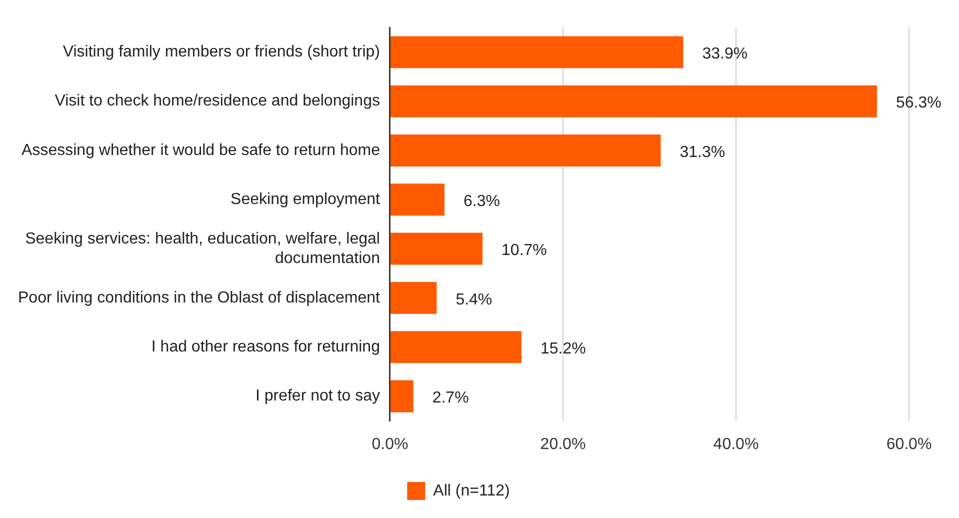  Describe the element at coordinates (217, 101) in the screenshot. I see `y-tick-label: Visit to check home/residence and belongings` at that location.